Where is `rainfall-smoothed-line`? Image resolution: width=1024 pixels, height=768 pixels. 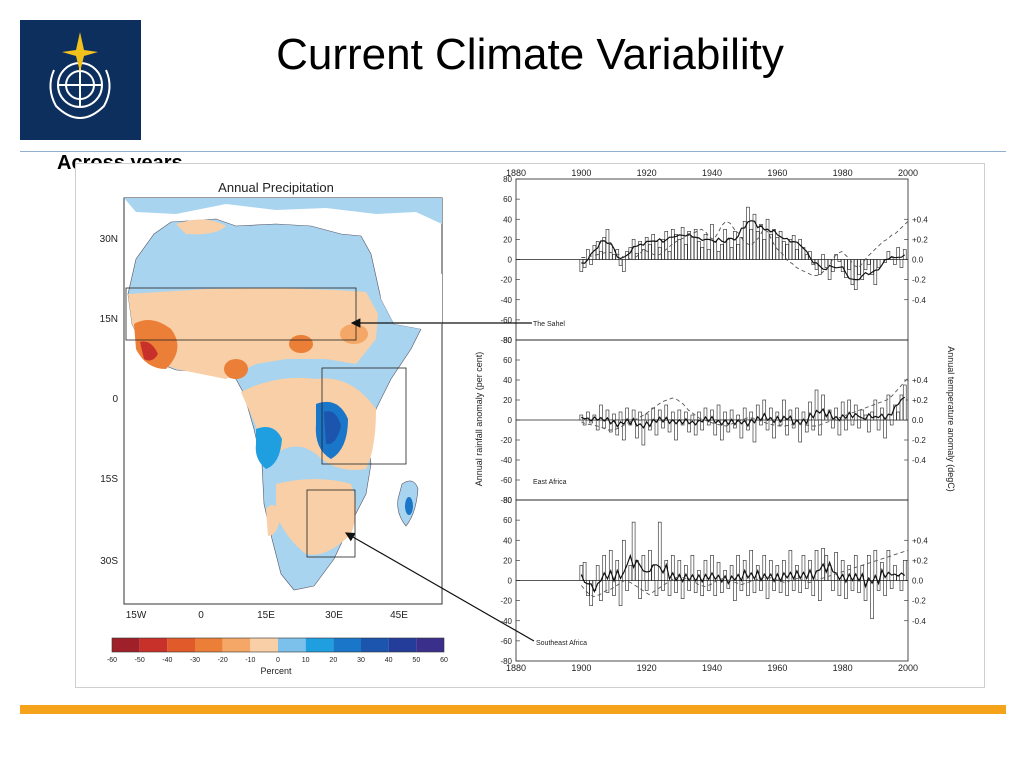 rainfall-smoothed-line is located at coordinates (743, 250).